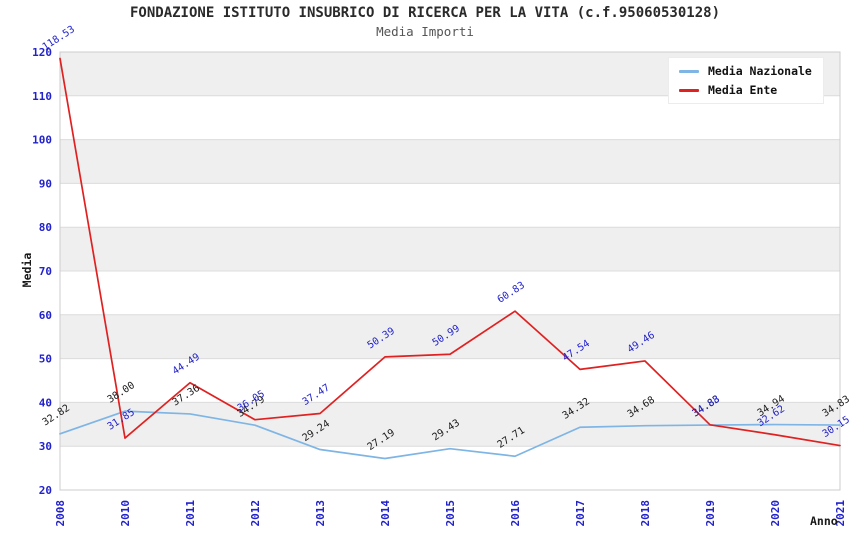 The height and width of the screenshot is (550, 850). What do you see at coordinates (425, 31) in the screenshot?
I see `chart-subtitle: Media Importi` at bounding box center [425, 31].